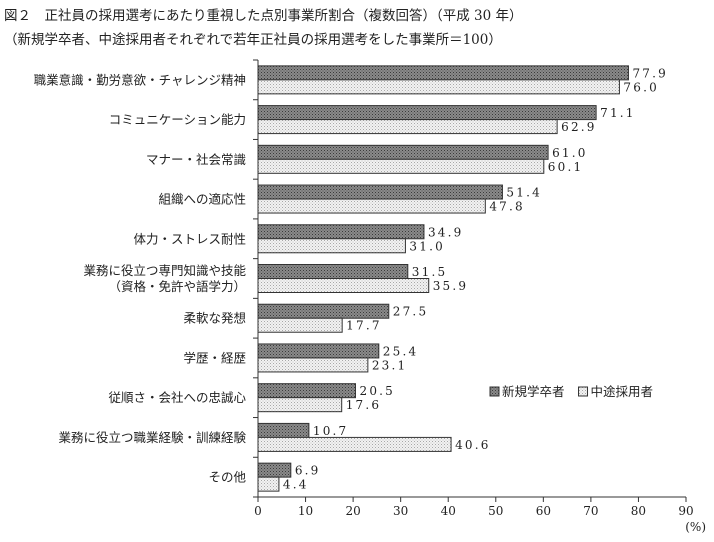 Image resolution: width=714 pixels, height=542 pixels. I want to click on data-label: 40.6, so click(473, 445).